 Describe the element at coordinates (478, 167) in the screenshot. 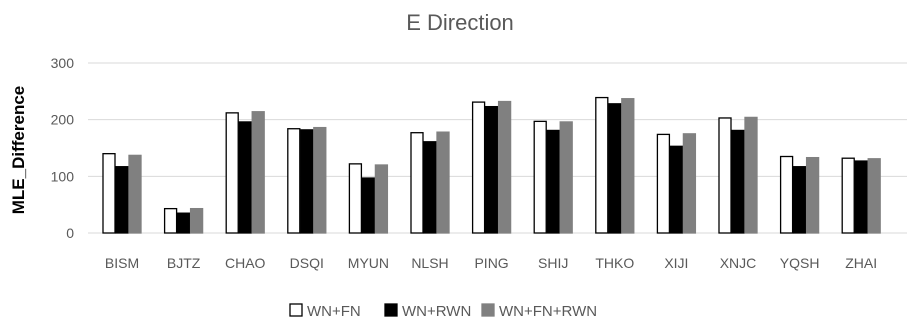

I see `bar-wn-fn-ping` at that location.